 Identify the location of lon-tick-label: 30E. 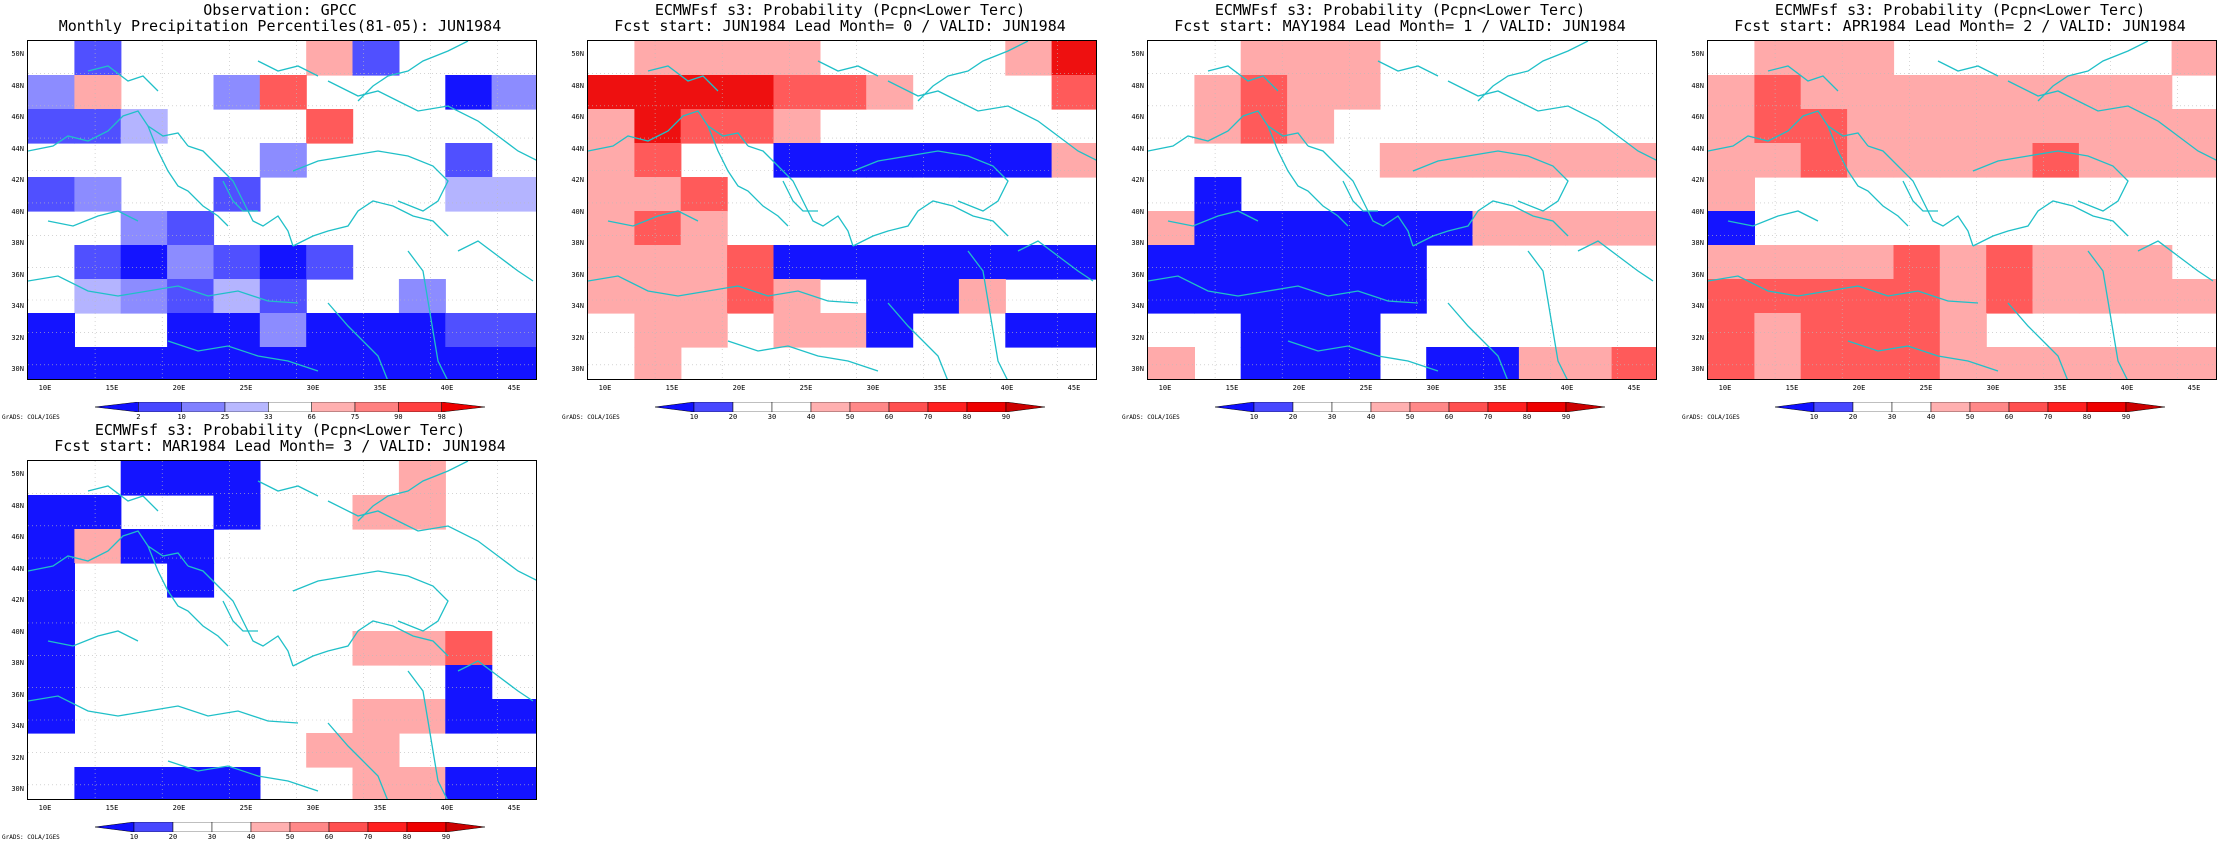
(873, 388).